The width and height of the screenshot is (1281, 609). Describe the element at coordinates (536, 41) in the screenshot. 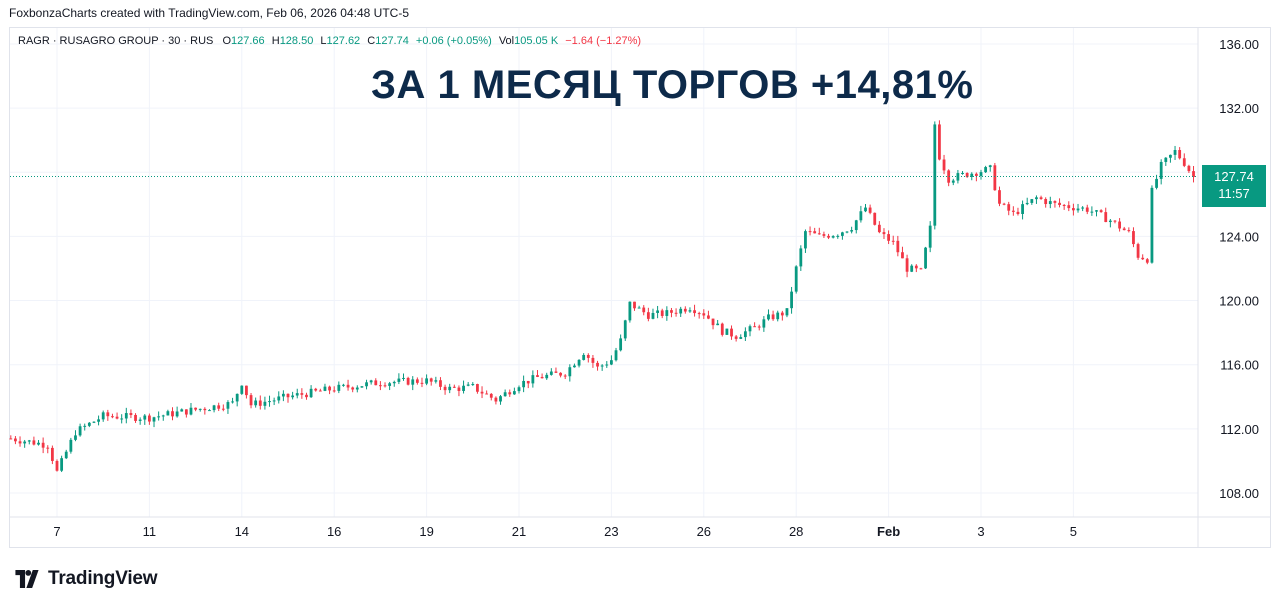

I see `legend-vol: 105.05 K` at that location.